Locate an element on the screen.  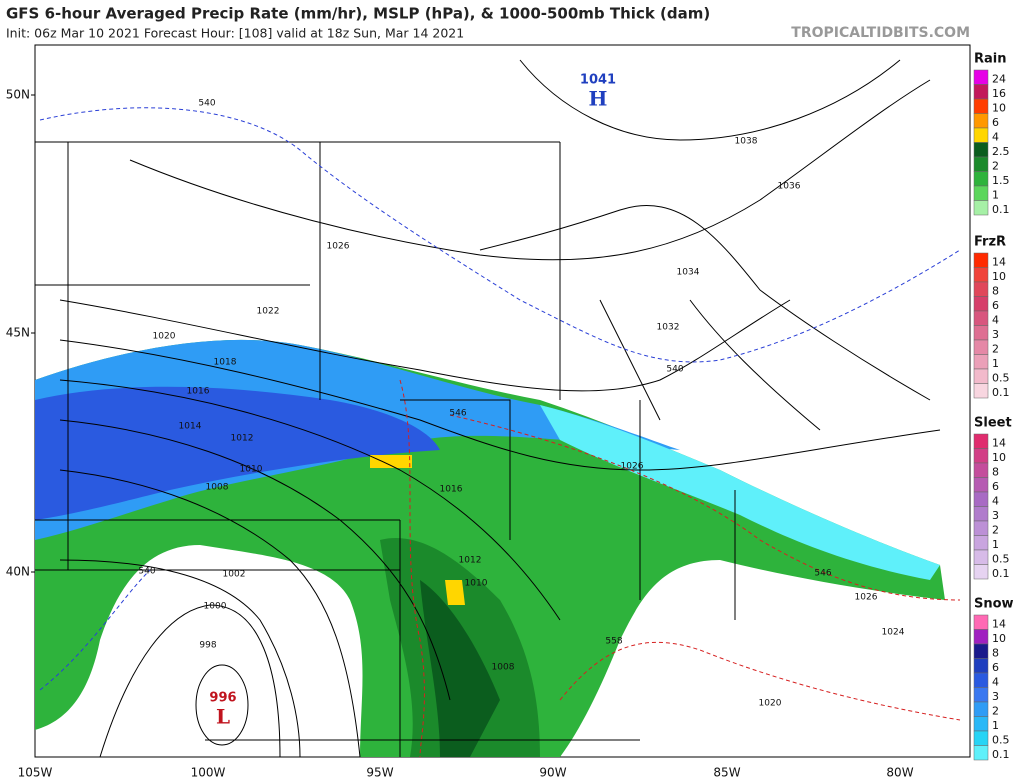
contour-label: 1036 is located at coordinates (789, 187).